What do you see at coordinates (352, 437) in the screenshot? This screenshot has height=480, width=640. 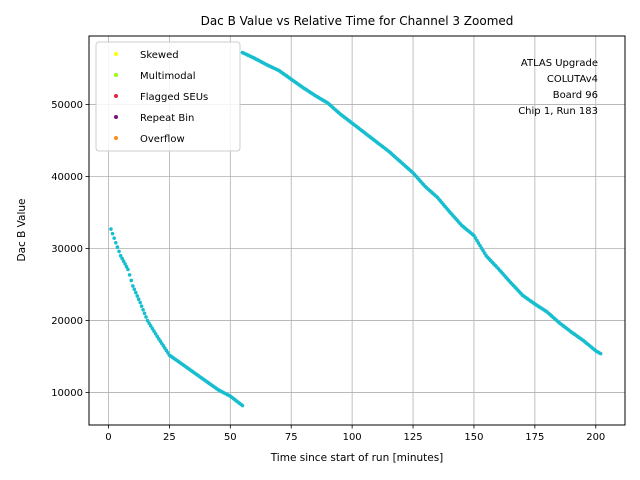 I see `x-tick-label: 100` at bounding box center [352, 437].